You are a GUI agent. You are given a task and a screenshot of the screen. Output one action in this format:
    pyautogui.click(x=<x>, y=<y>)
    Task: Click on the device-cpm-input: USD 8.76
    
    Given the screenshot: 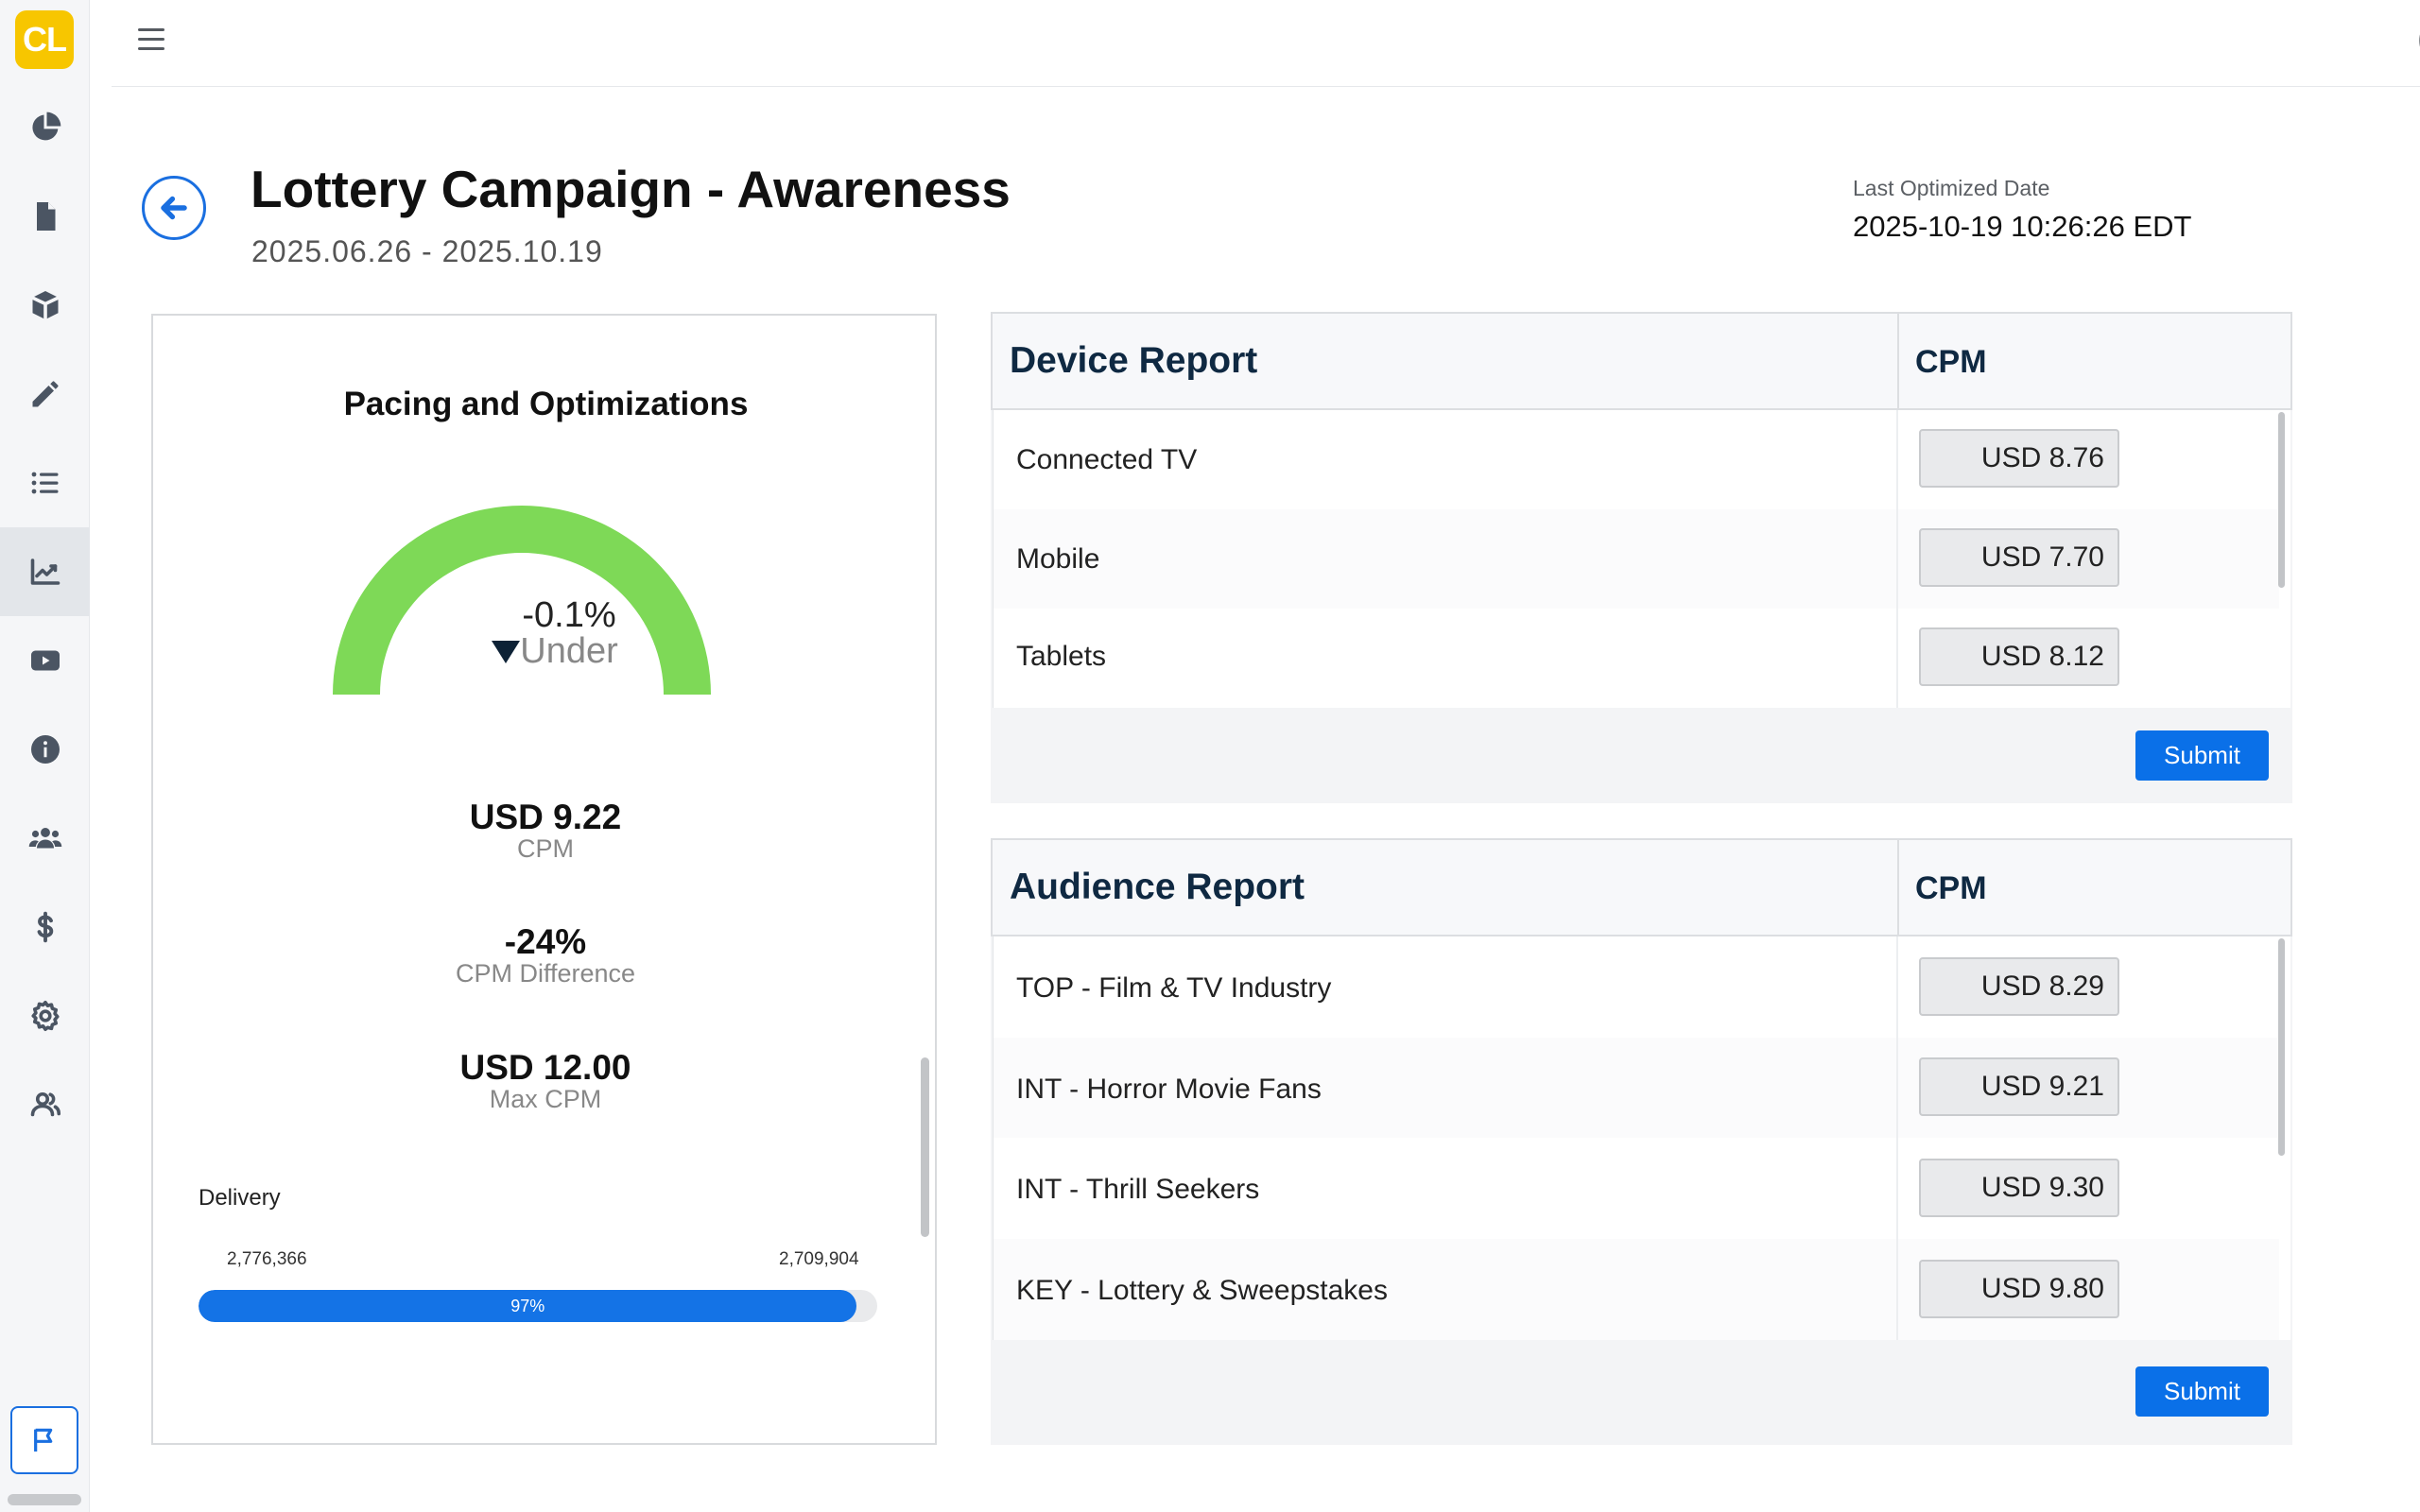 What is the action you would take?
    pyautogui.click(x=2019, y=458)
    